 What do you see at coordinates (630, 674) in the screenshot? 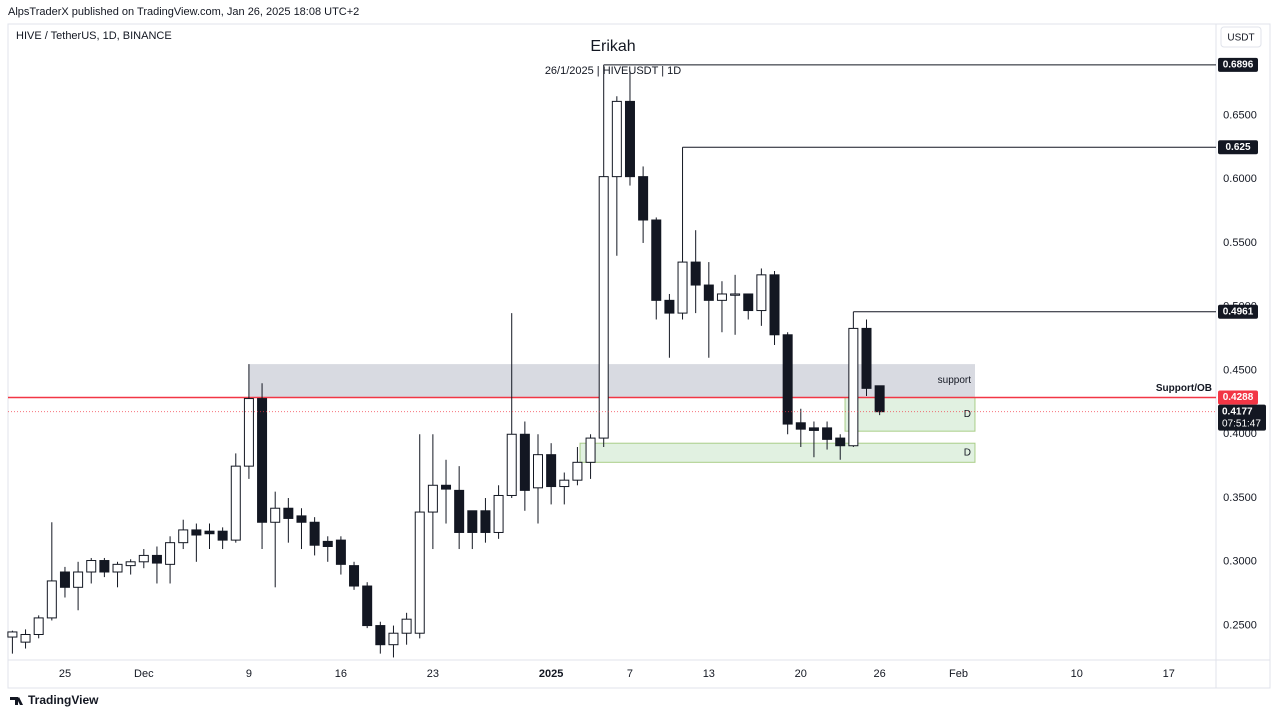
I see `x-tick-label: 7` at bounding box center [630, 674].